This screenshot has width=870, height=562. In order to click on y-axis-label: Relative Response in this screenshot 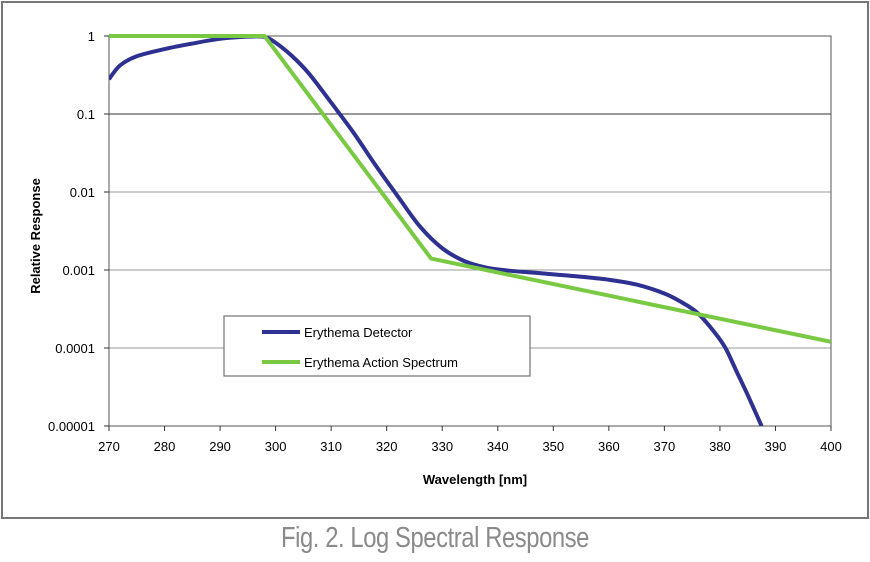, I will do `click(35, 236)`.